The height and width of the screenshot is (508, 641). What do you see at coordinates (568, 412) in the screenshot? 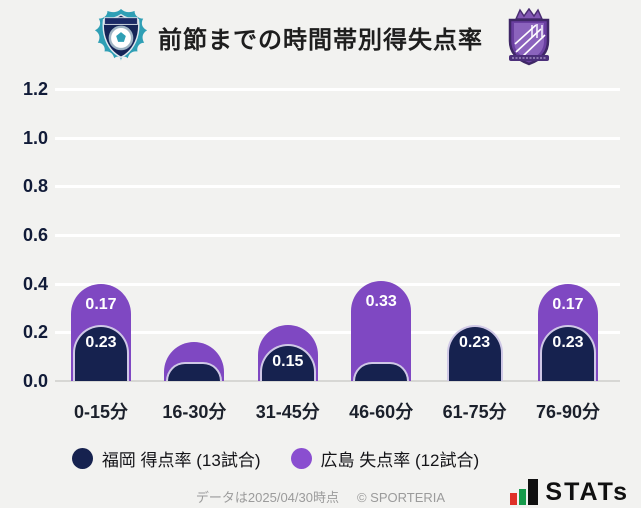
I see `x-axis-label: 76-90分` at bounding box center [568, 412].